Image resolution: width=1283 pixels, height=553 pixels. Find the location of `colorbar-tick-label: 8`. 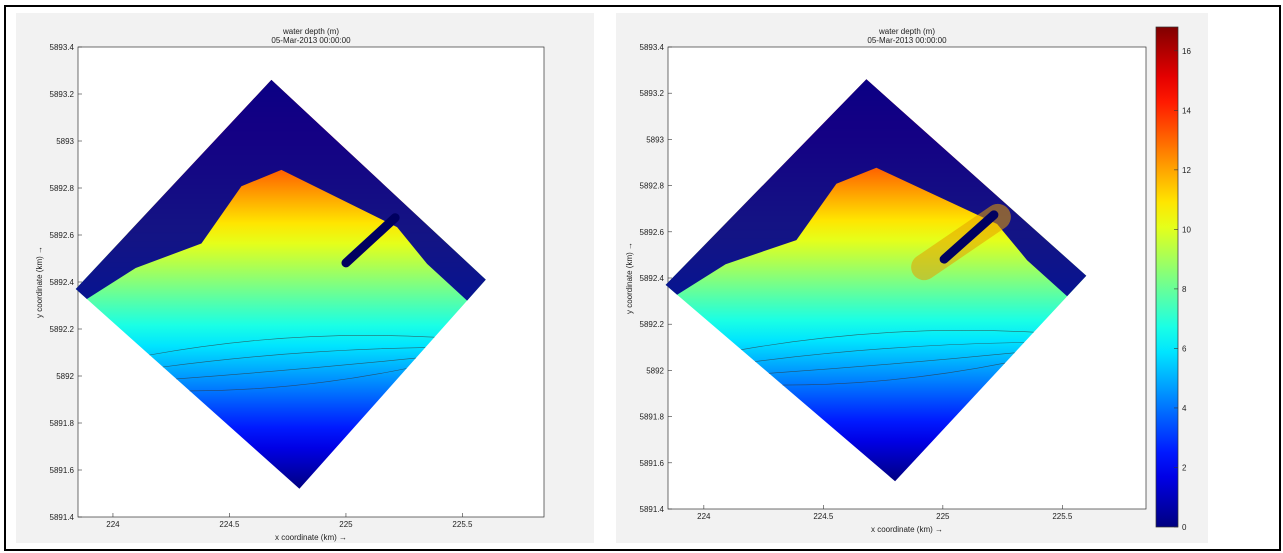

colorbar-tick-label: 8 is located at coordinates (1184, 289).